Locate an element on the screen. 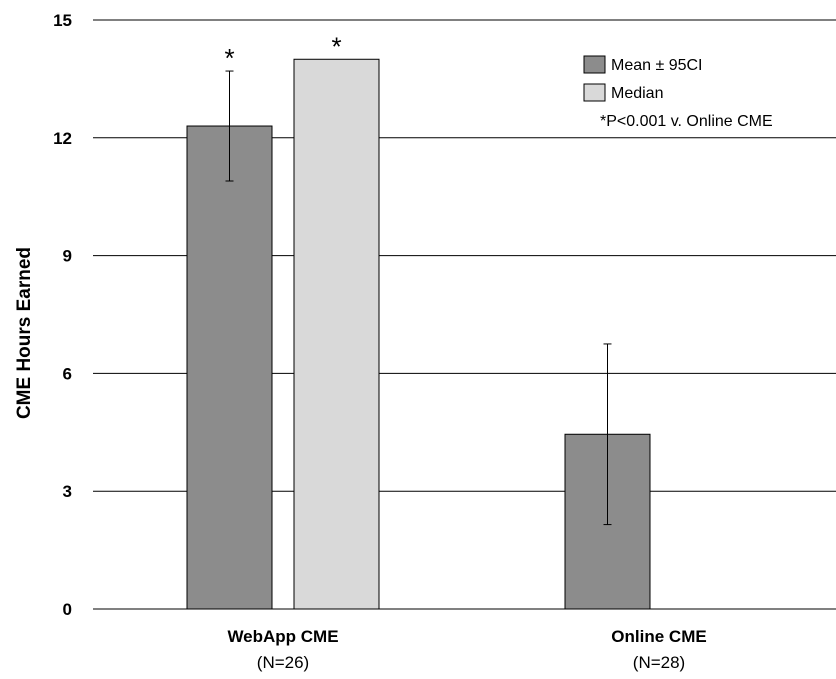 This screenshot has width=836, height=679. legend-swatch-mean is located at coordinates (594, 64).